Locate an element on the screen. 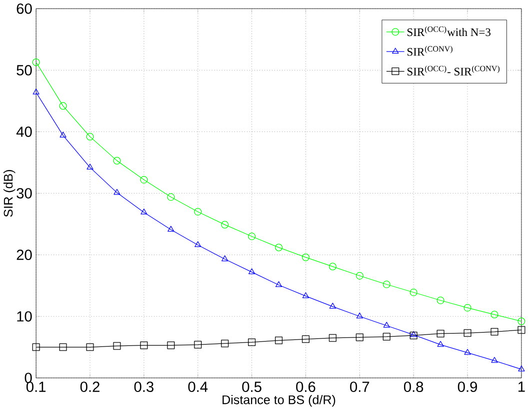 This screenshot has width=529, height=410. x-tick-label: 0.4 is located at coordinates (198, 387).